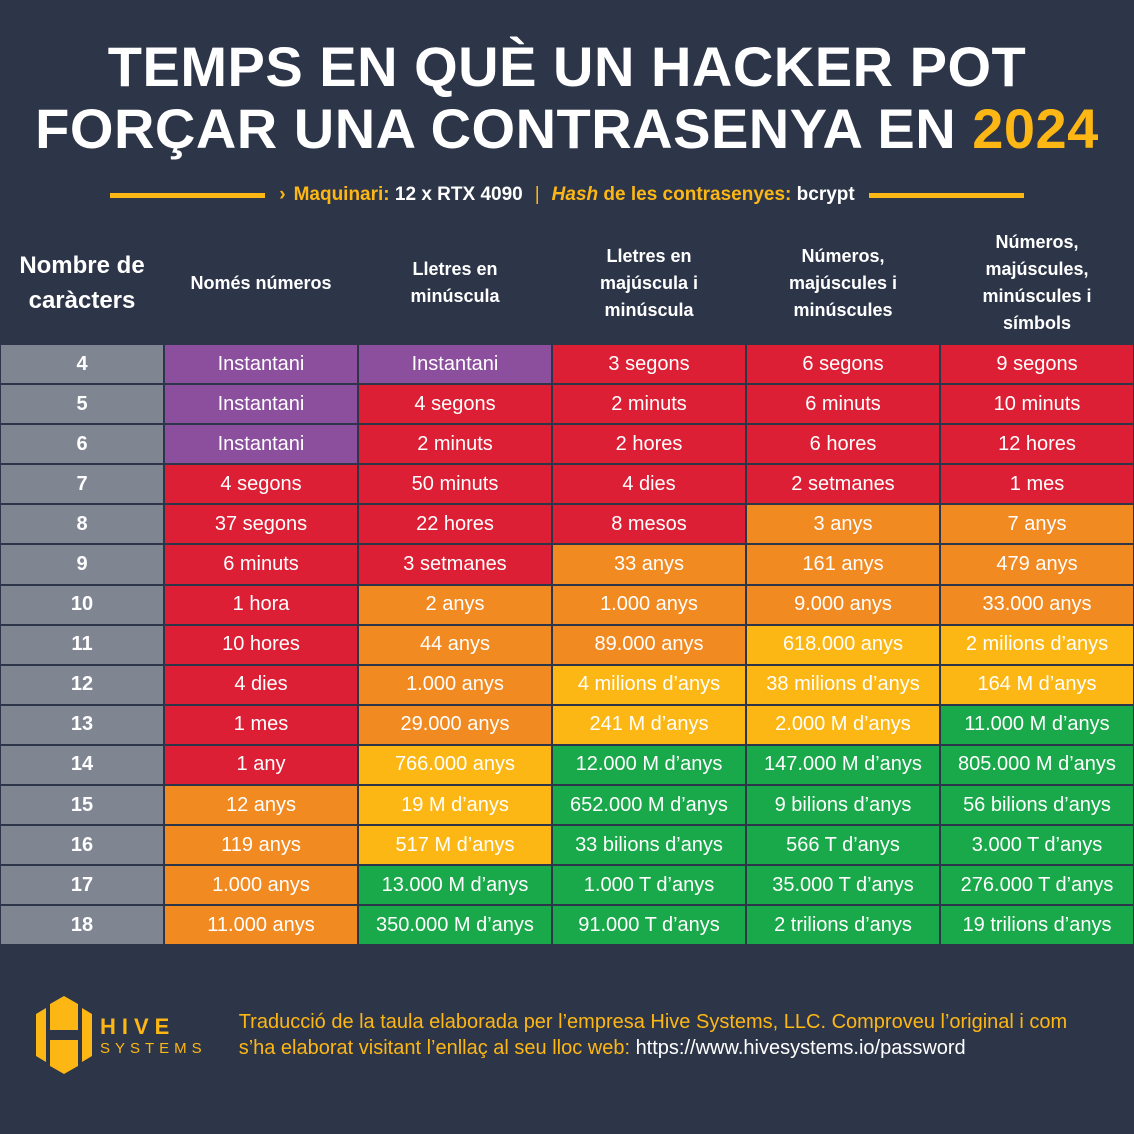 This screenshot has width=1134, height=1134. I want to click on source-link: https://www.hivesystems.io/password, so click(800, 1048).